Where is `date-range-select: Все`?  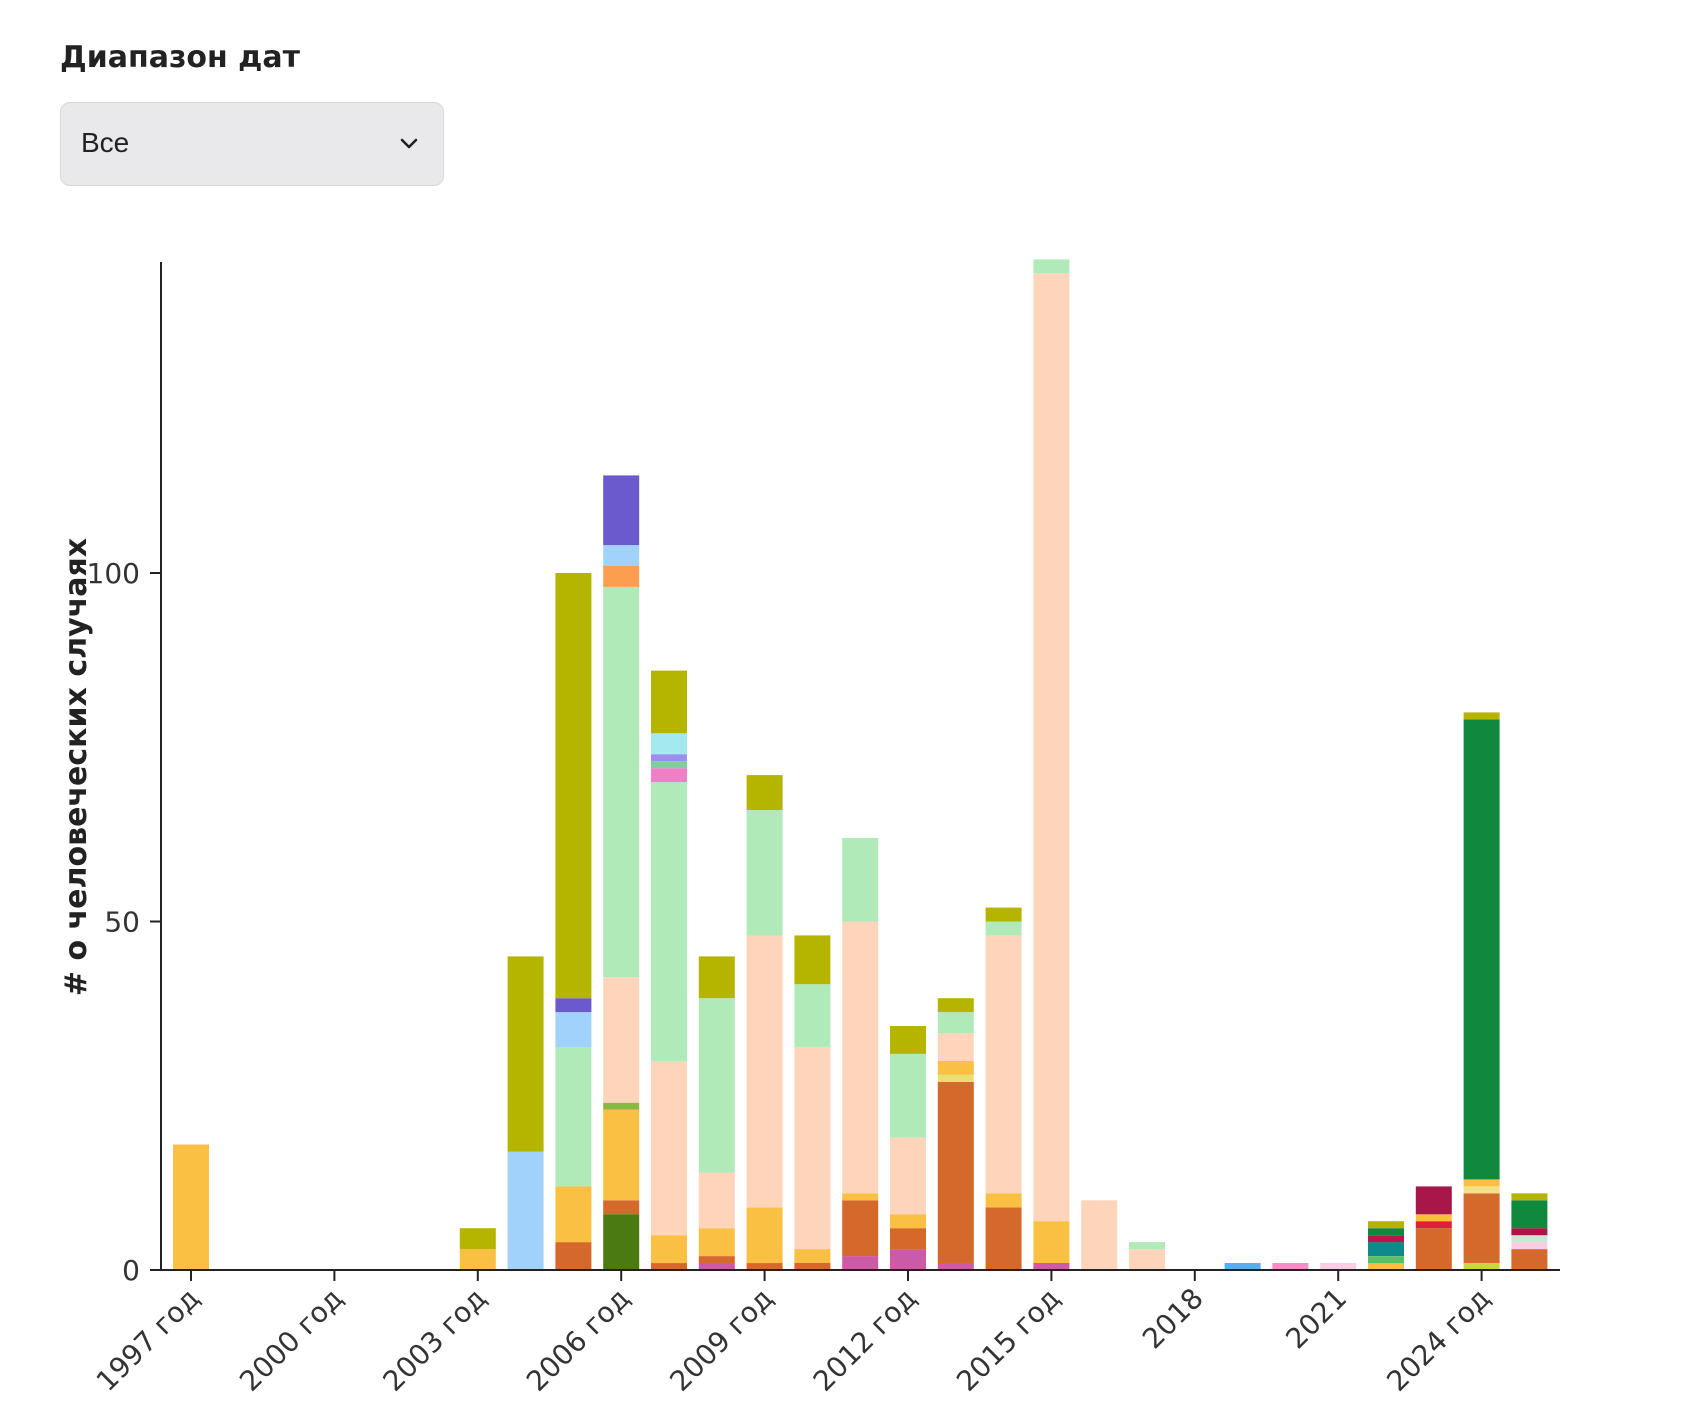 date-range-select: Все is located at coordinates (252, 144).